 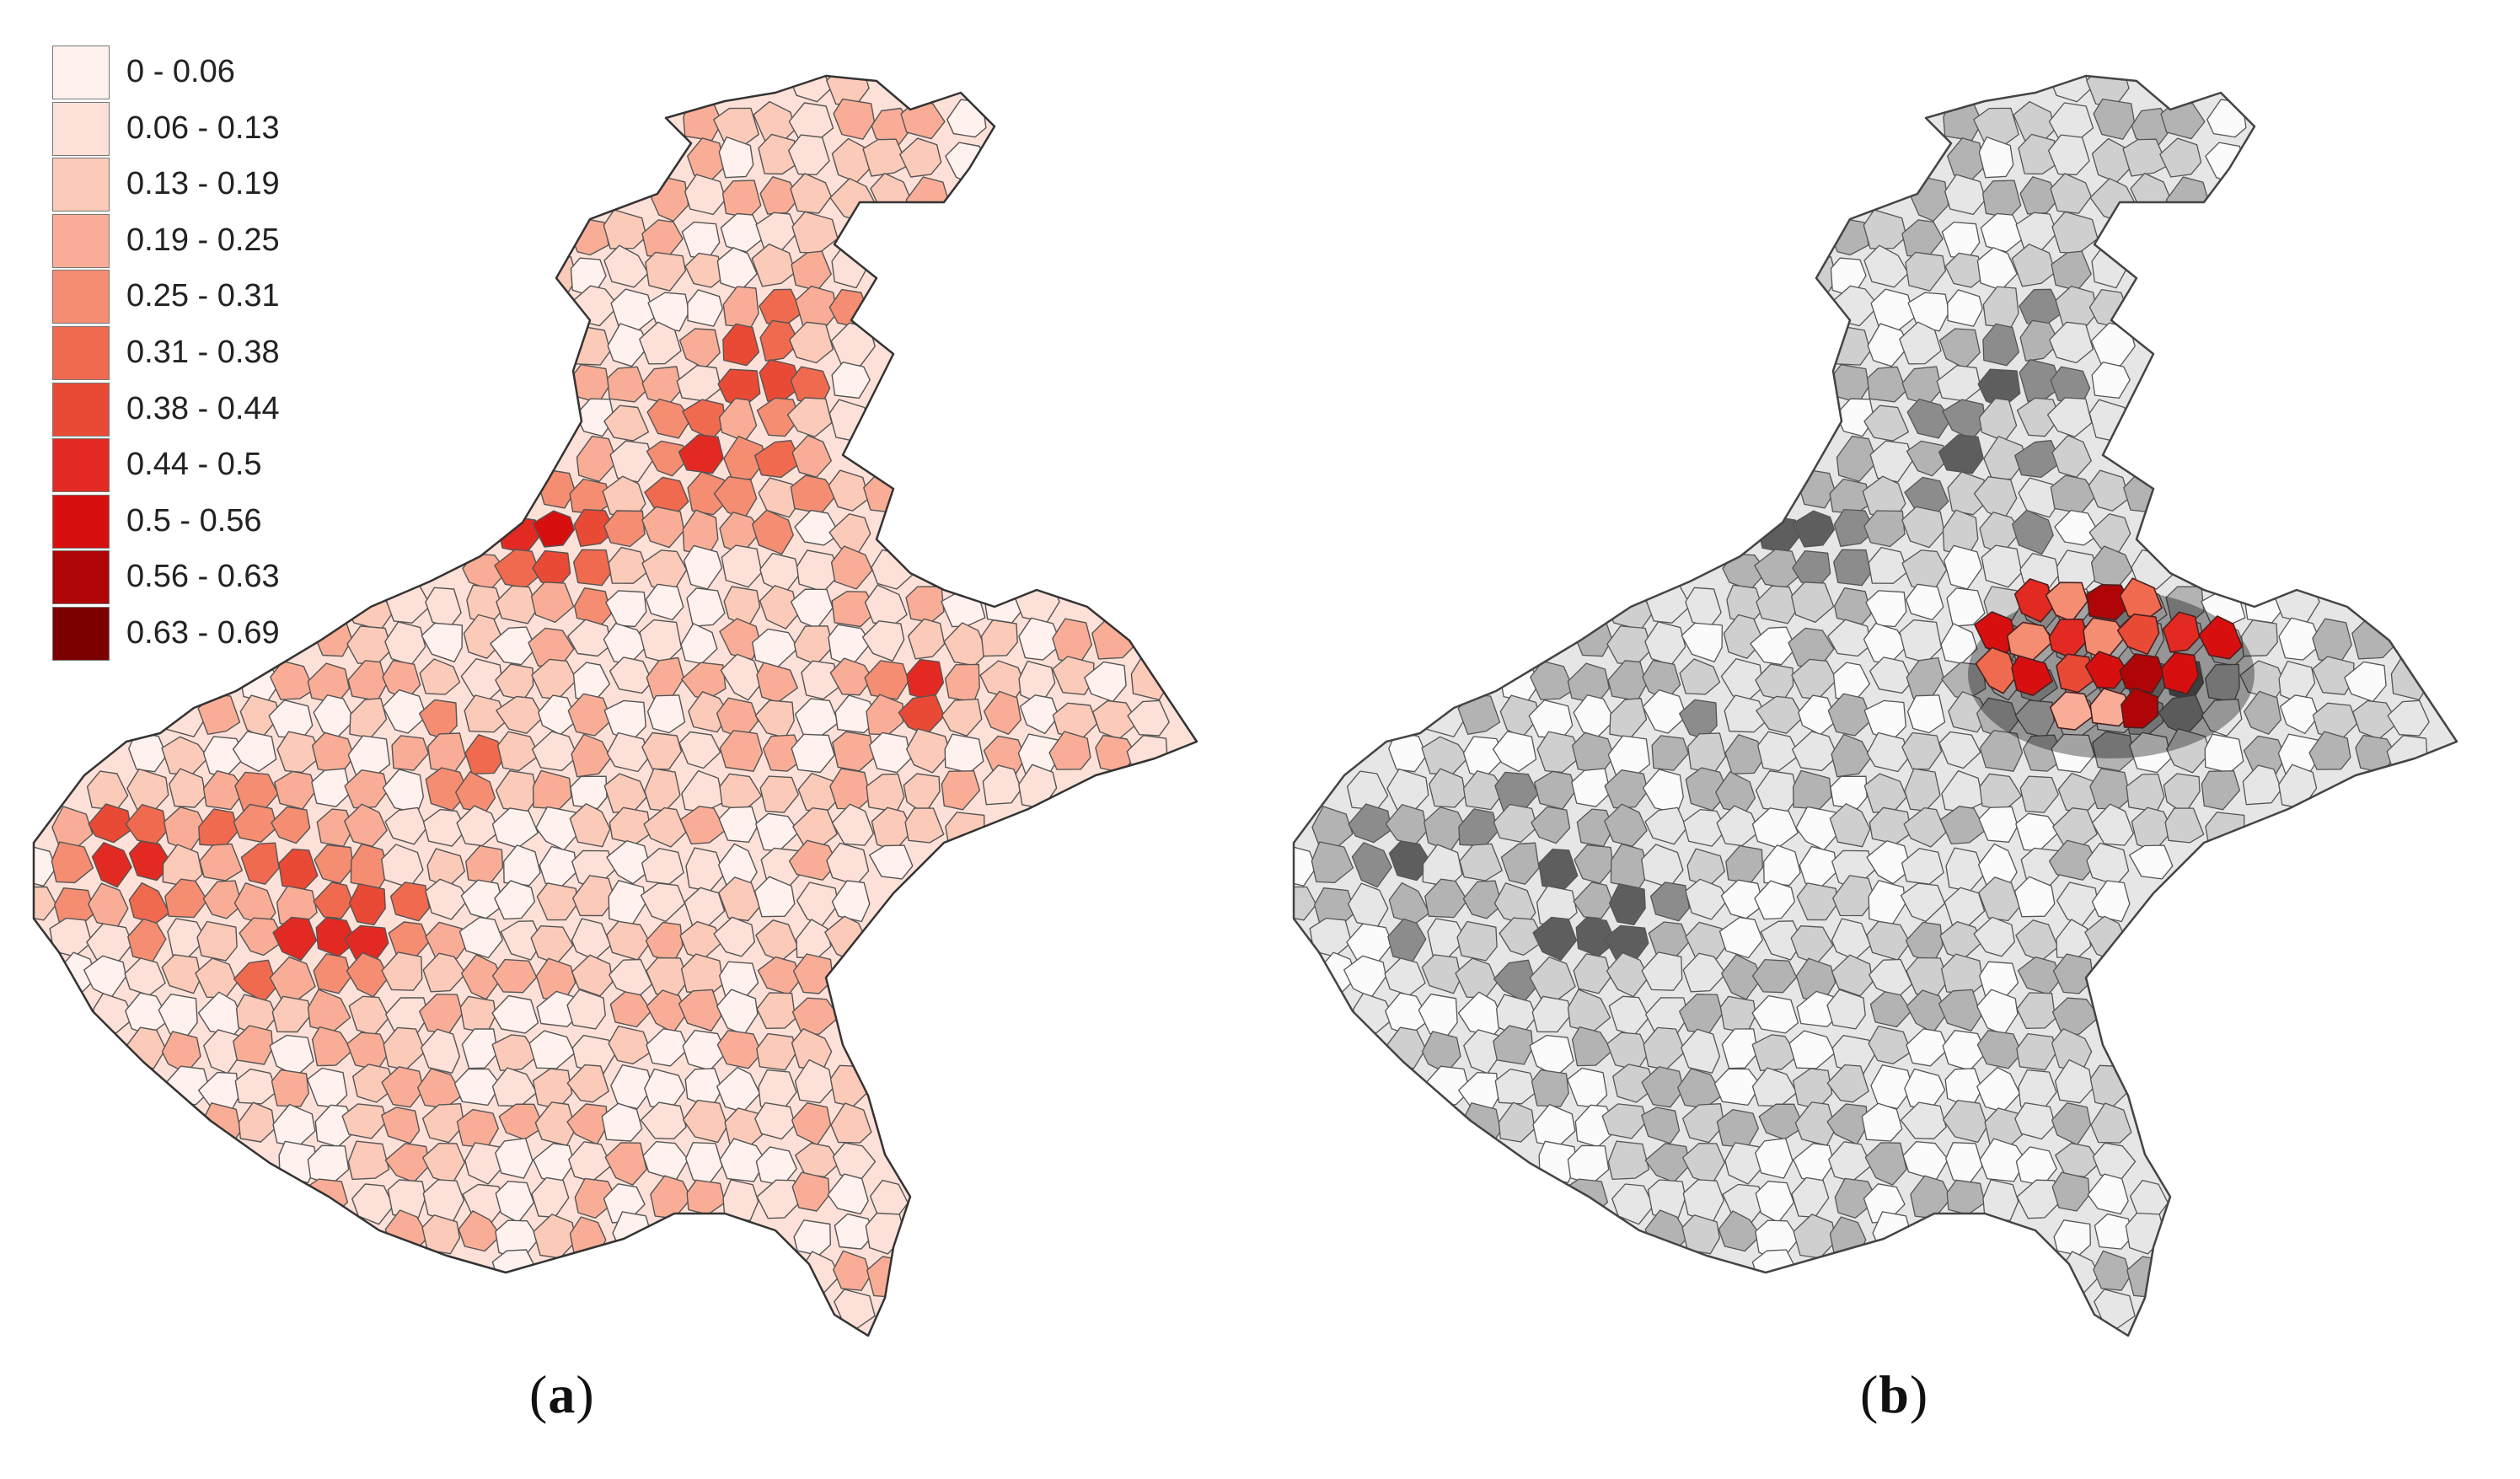 What do you see at coordinates (174, 186) in the screenshot?
I see `legend-item: 0.13 - 0.19` at bounding box center [174, 186].